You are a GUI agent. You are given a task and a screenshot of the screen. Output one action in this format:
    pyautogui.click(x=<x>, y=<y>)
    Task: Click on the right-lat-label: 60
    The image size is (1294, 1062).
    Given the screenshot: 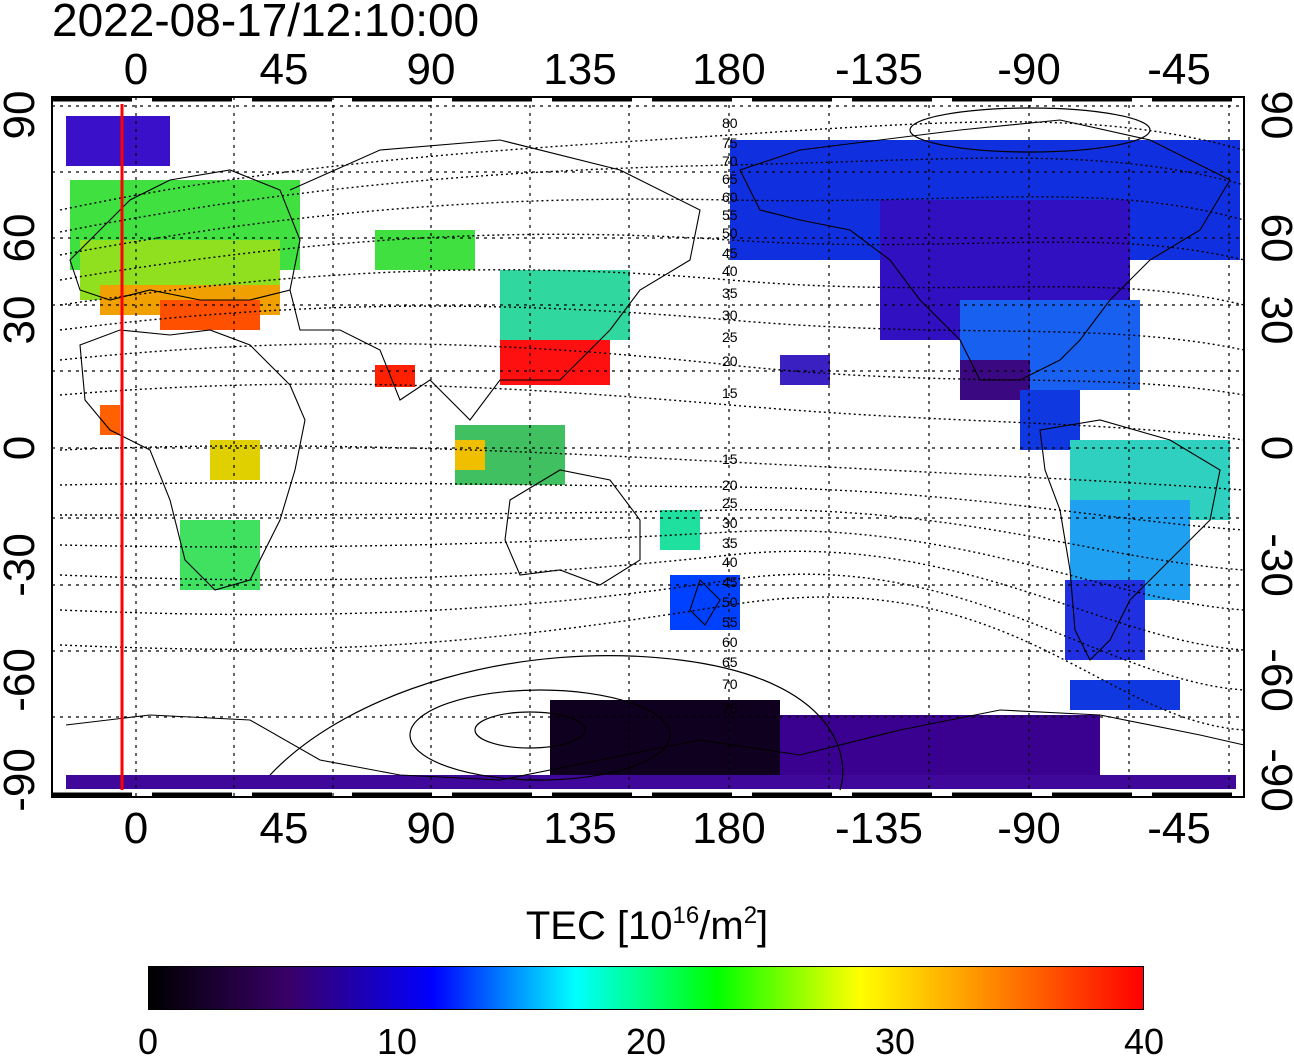 What is the action you would take?
    pyautogui.click(x=1273, y=238)
    